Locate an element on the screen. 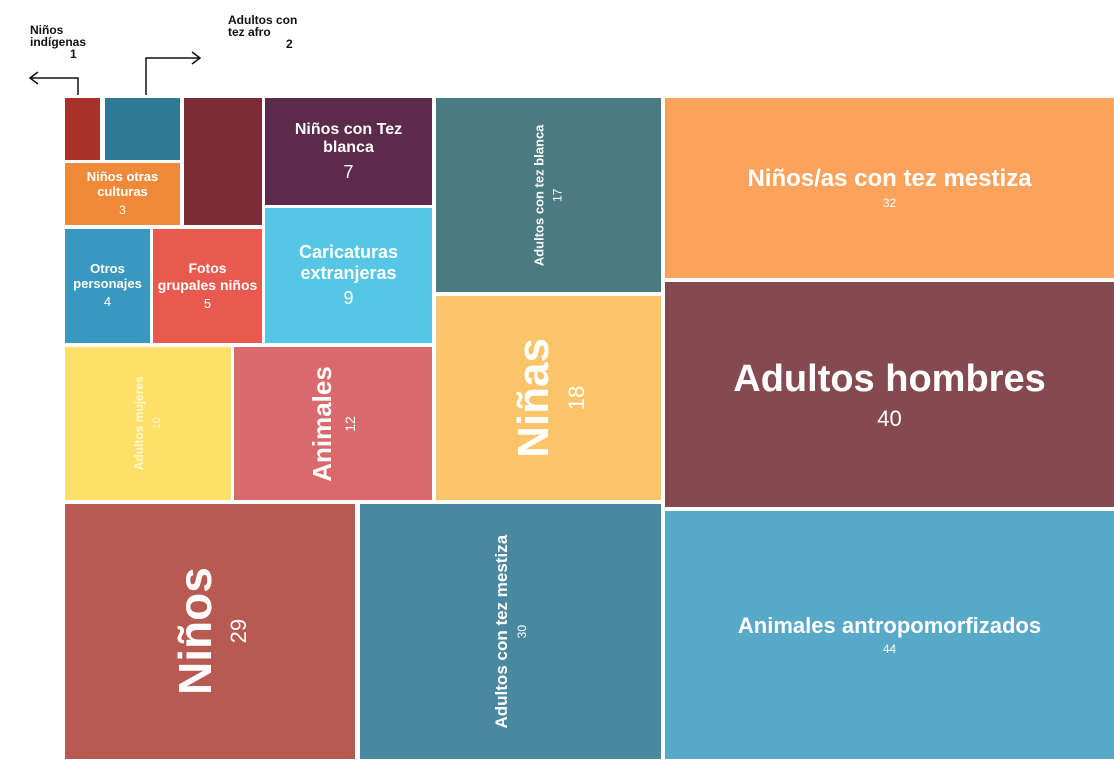 The width and height of the screenshot is (1114, 776). treemap-cell: Niños otras culturas 3 is located at coordinates (122, 194).